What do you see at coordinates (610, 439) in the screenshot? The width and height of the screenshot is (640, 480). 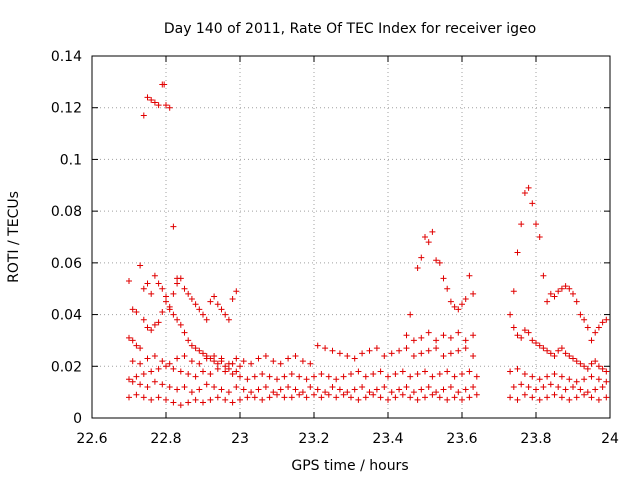 I see `x-tick-label: 24` at bounding box center [610, 439].